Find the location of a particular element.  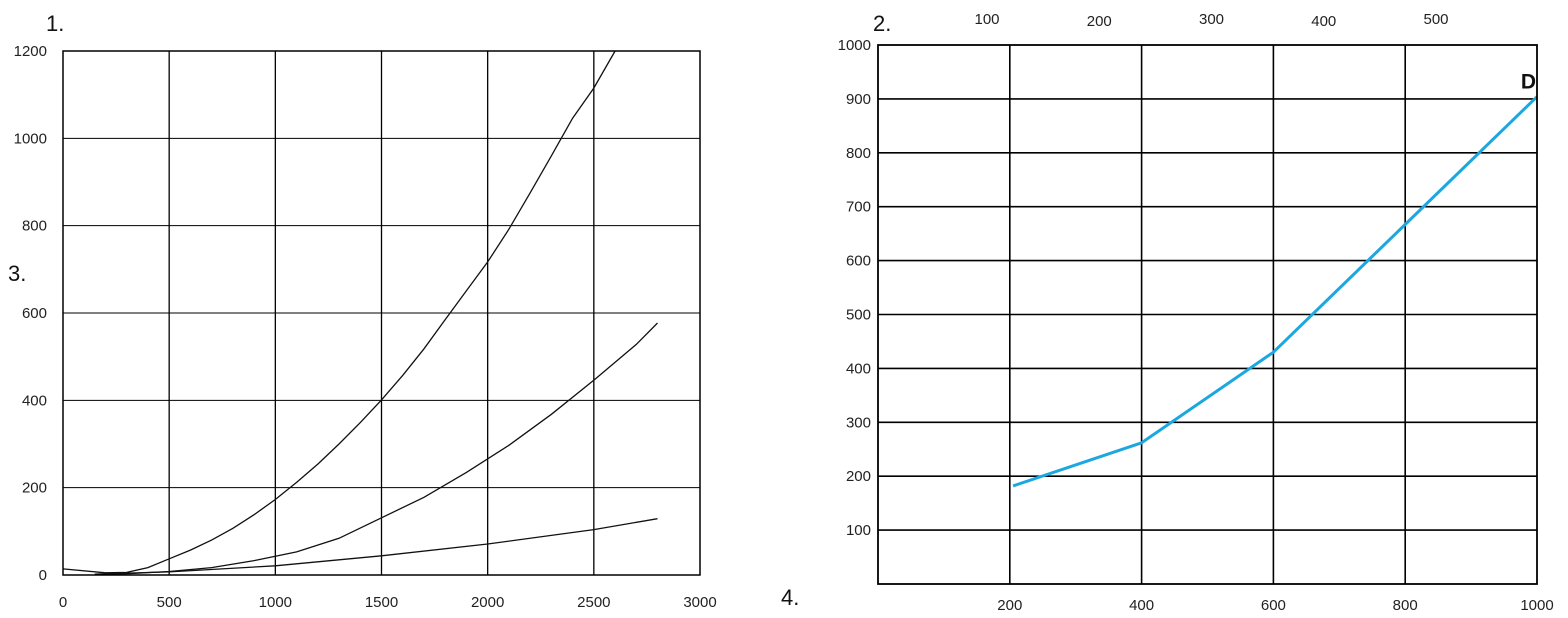

top-tick-label: 100 is located at coordinates (986, 19).